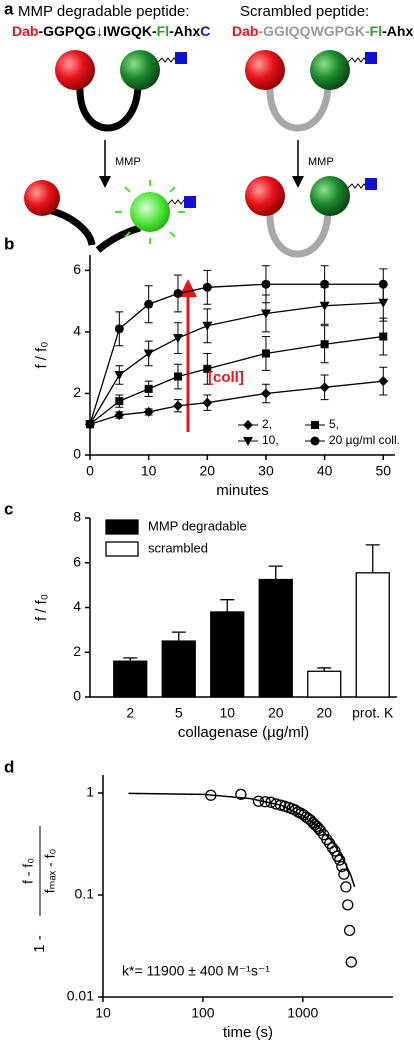 The width and height of the screenshot is (414, 1050). Describe the element at coordinates (179, 713) in the screenshot. I see `x-tick-label: 5` at that location.